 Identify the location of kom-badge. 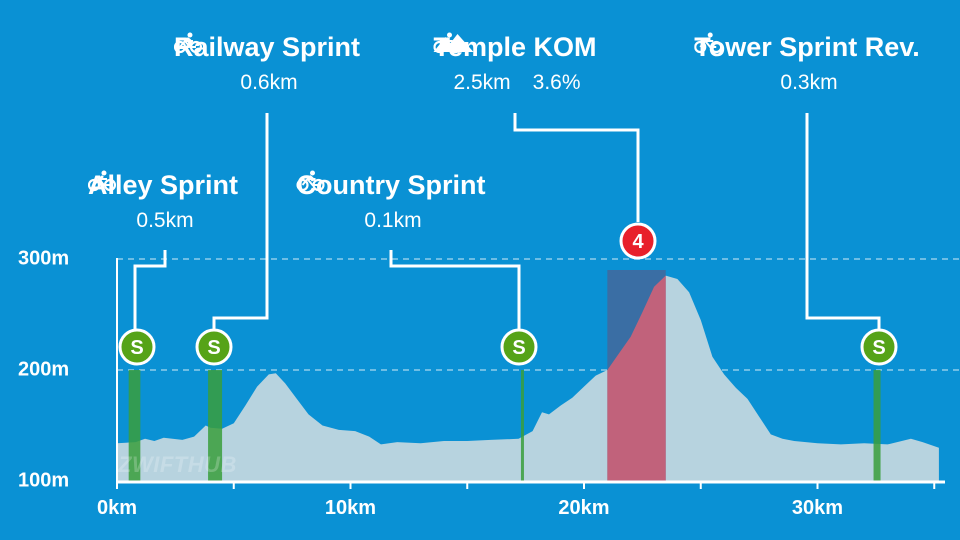
(638, 241).